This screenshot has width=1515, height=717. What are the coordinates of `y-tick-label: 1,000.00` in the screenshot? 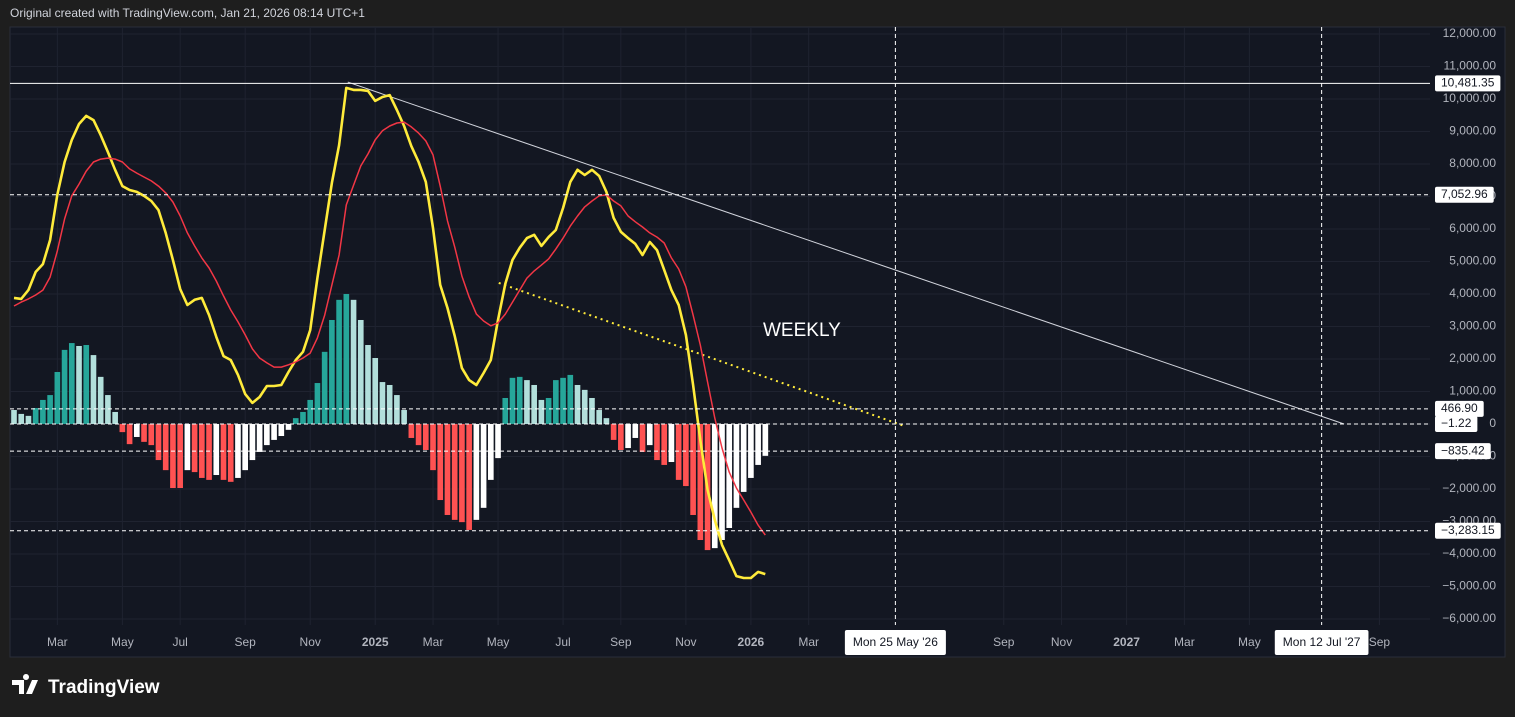 It's located at (1472, 391).